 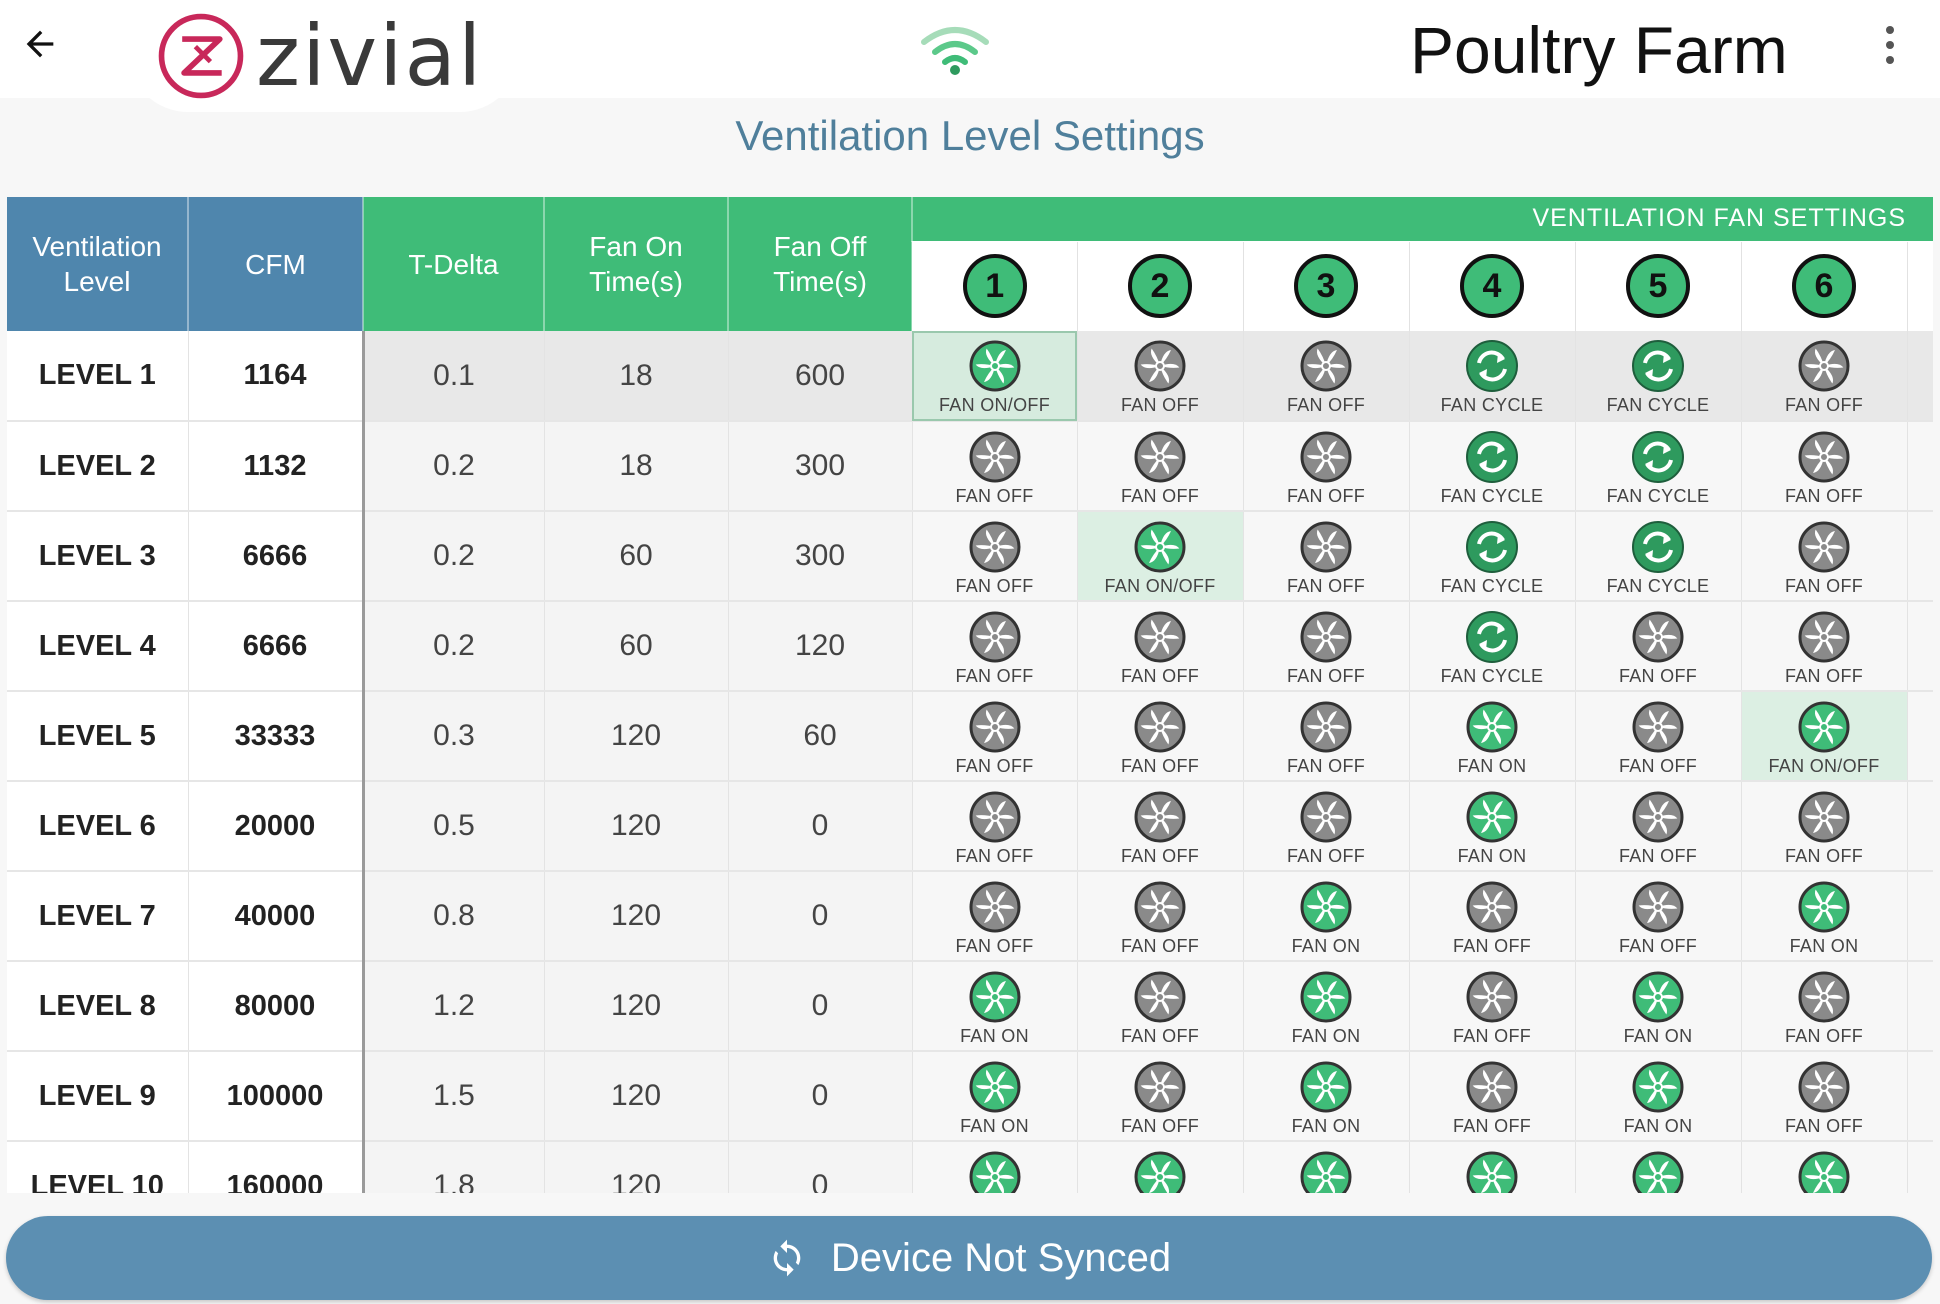 I want to click on back-button, so click(x=40, y=44).